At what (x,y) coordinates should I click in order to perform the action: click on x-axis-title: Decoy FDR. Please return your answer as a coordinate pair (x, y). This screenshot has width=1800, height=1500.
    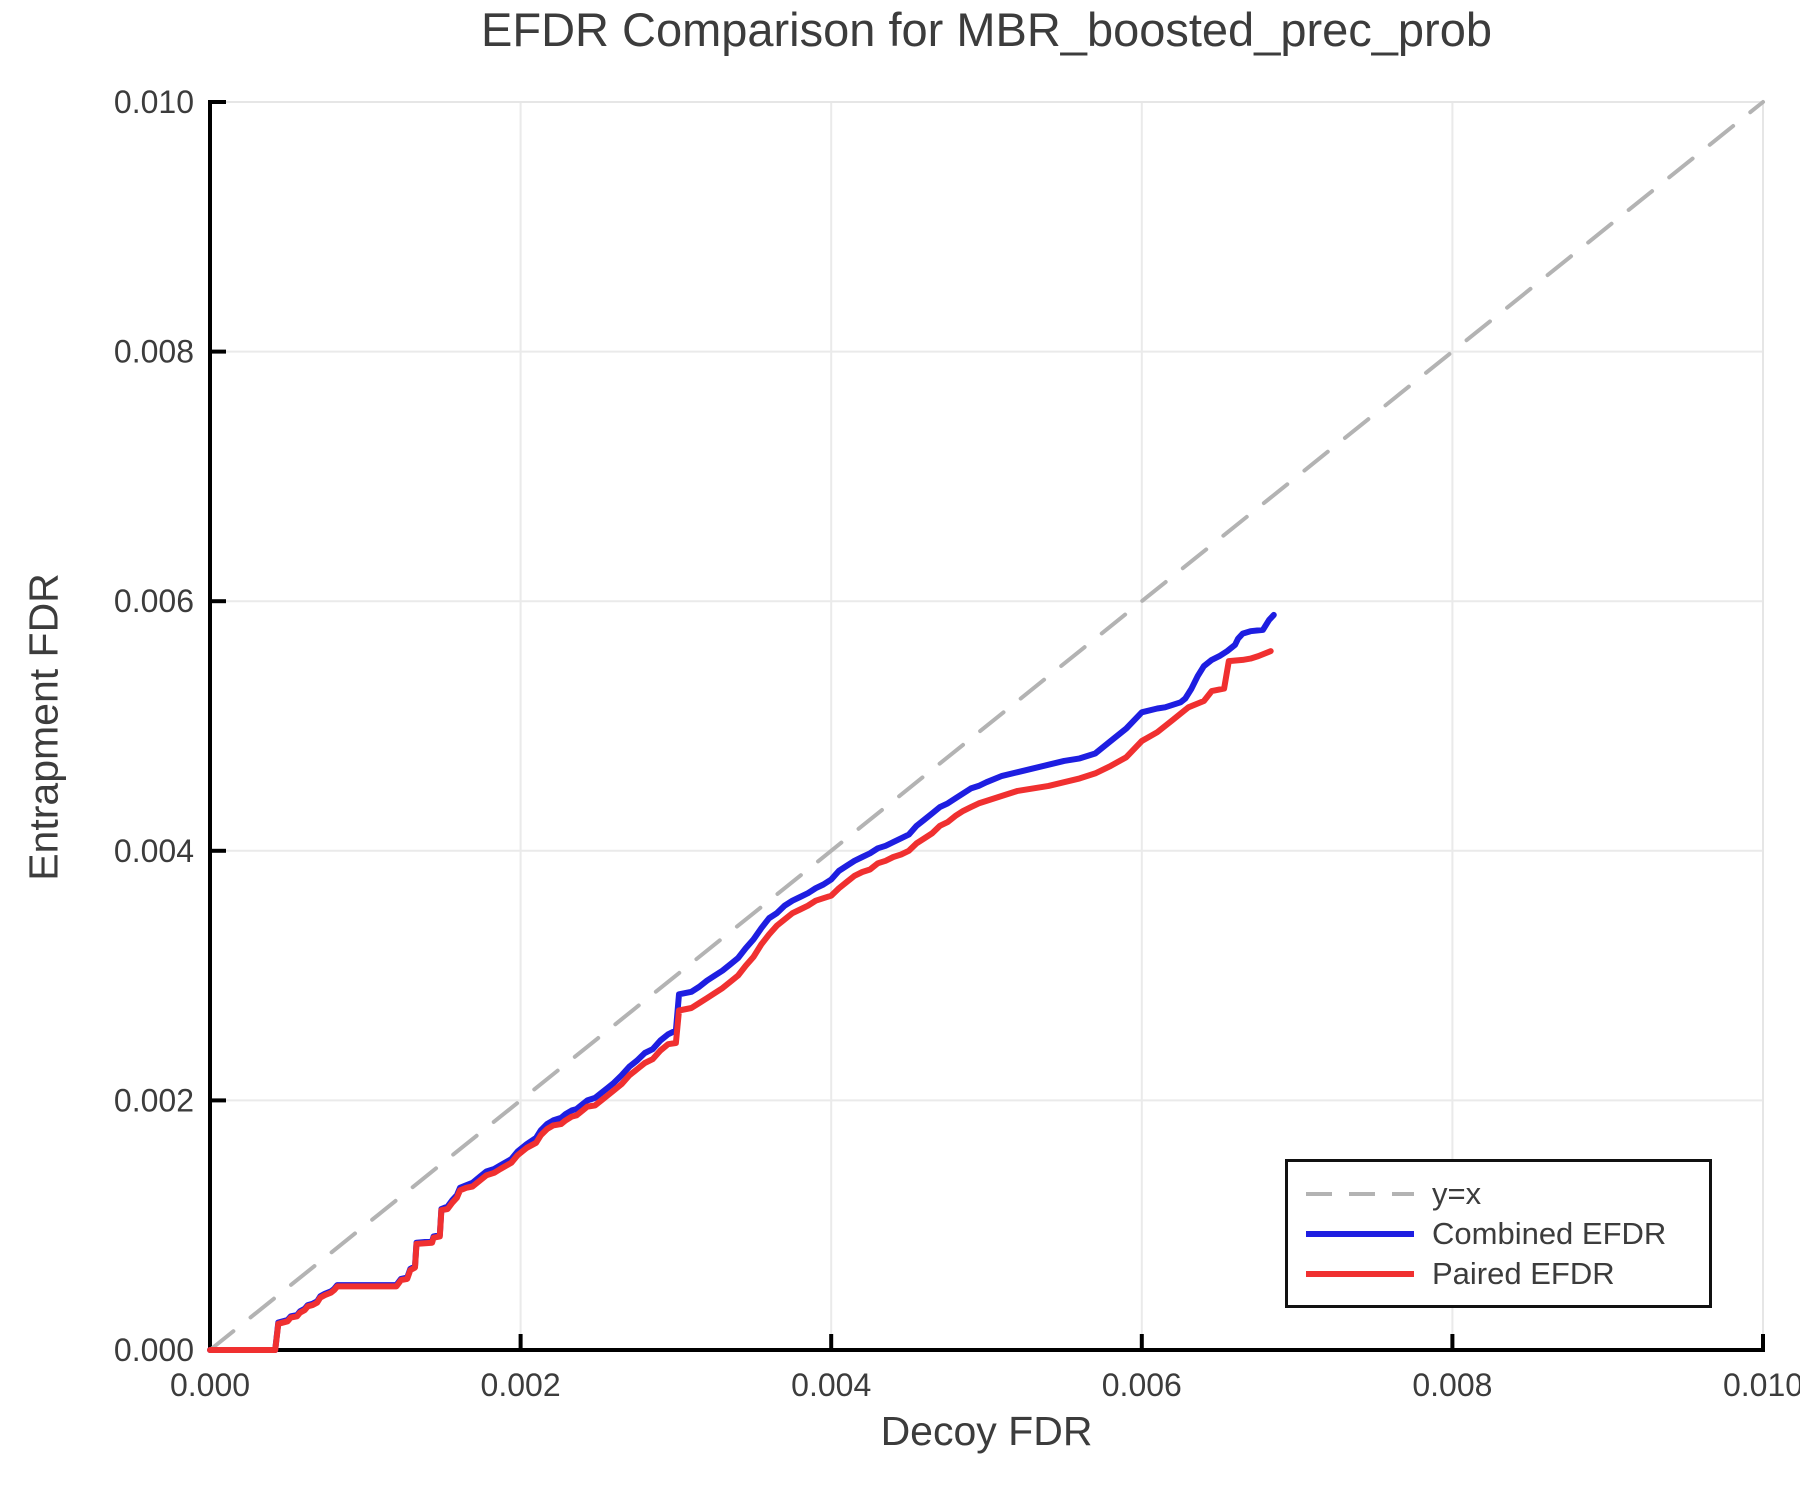
    Looking at the image, I should click on (986, 1431).